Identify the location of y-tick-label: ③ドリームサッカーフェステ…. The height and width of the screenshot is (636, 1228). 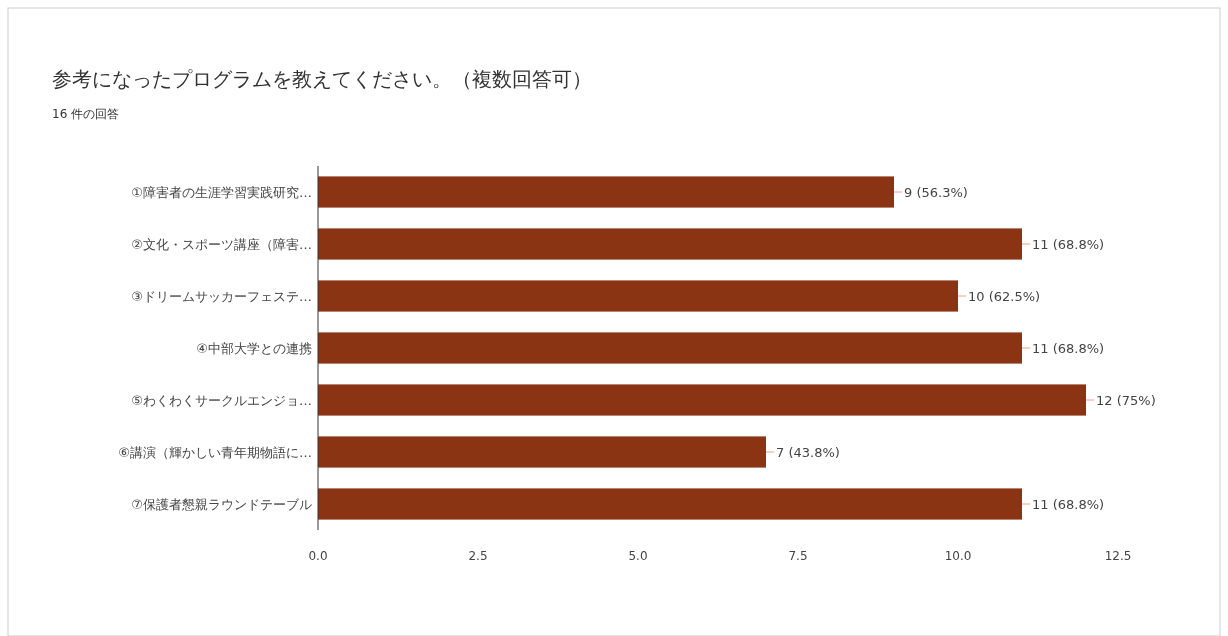
(221, 296).